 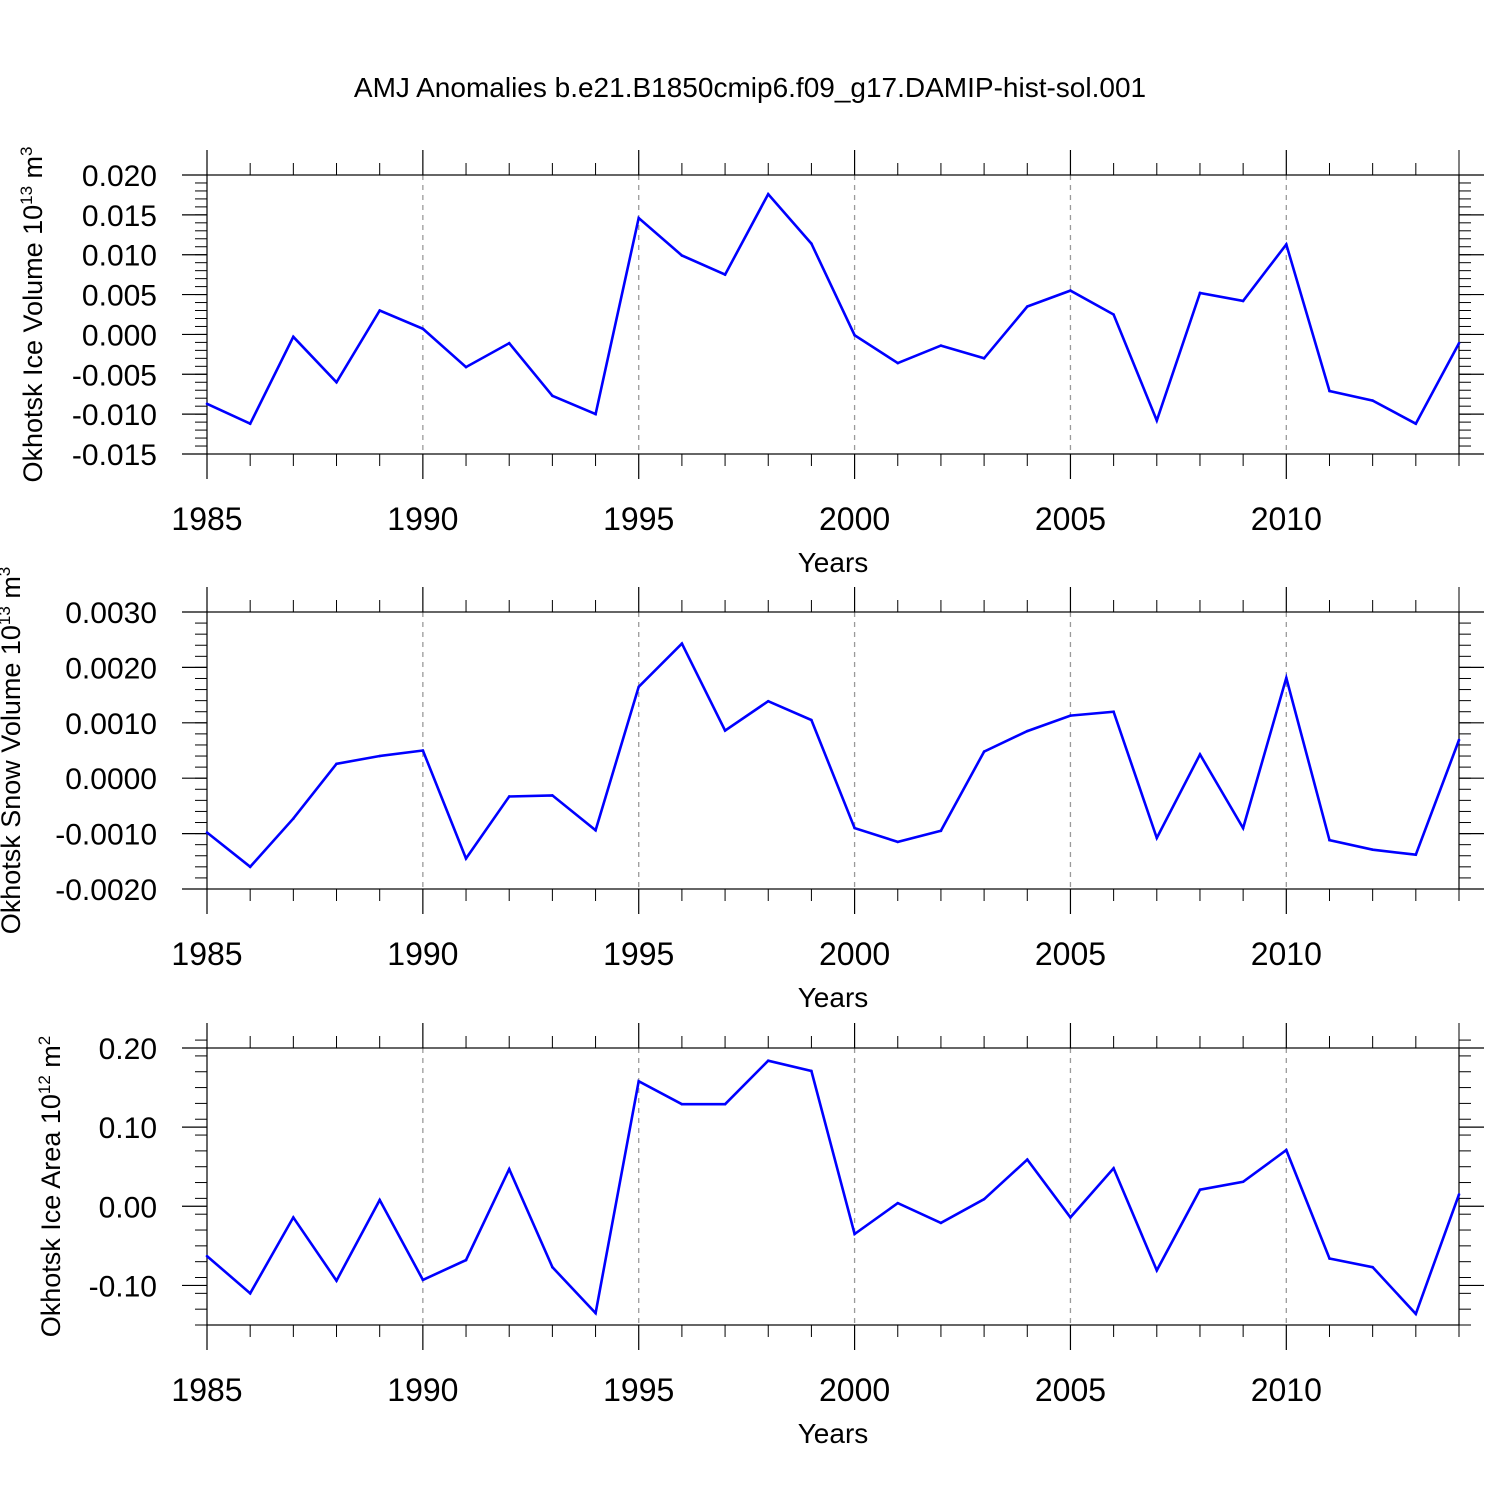 I want to click on y-tick-label: 0.0010, so click(x=111, y=724).